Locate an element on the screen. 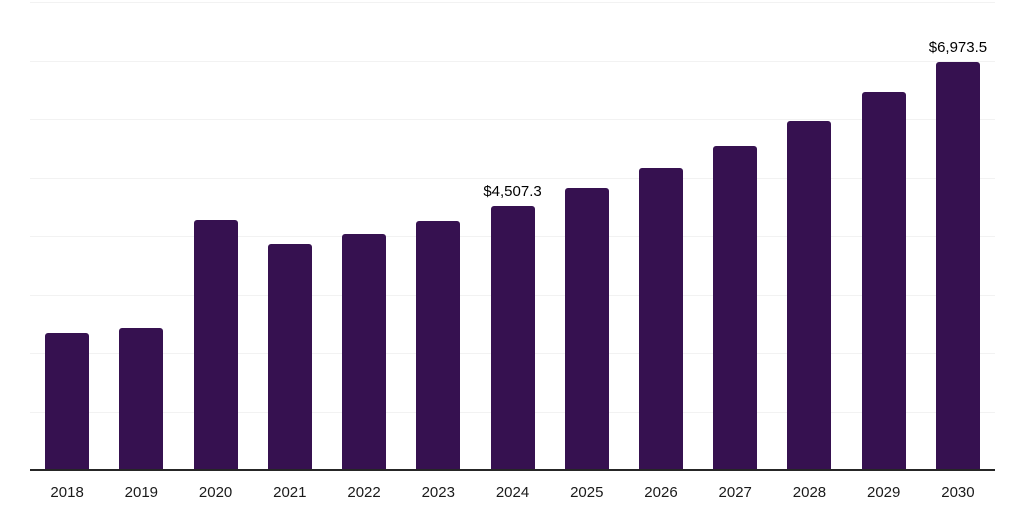 The width and height of the screenshot is (1024, 512). bar-2022 is located at coordinates (364, 351).